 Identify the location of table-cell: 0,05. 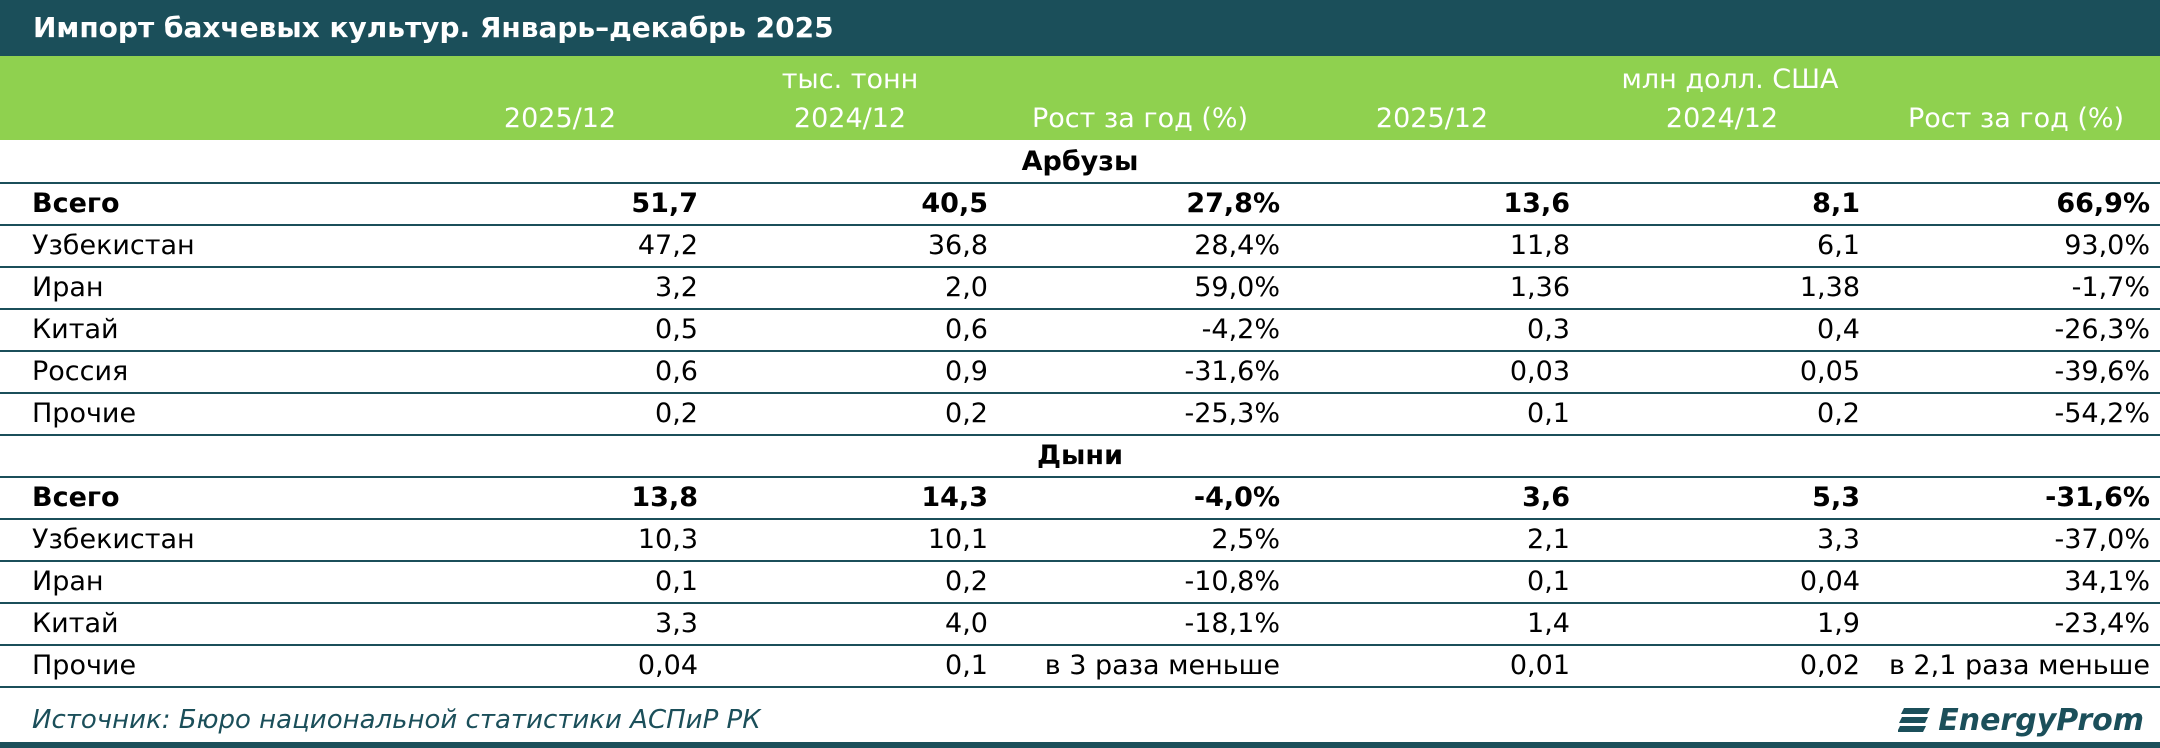
(1829, 371).